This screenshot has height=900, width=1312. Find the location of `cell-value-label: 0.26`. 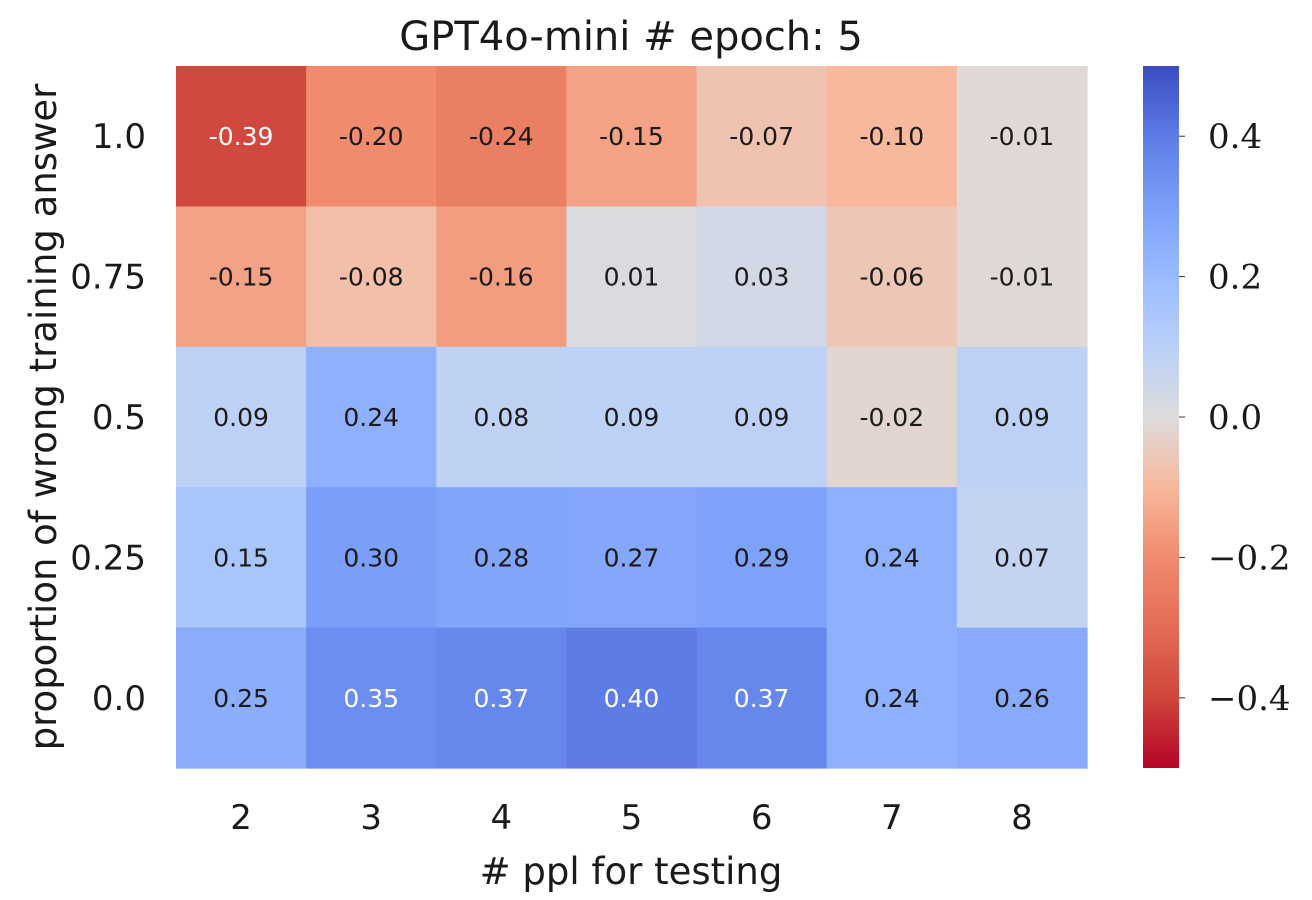

cell-value-label: 0.26 is located at coordinates (1022, 698).